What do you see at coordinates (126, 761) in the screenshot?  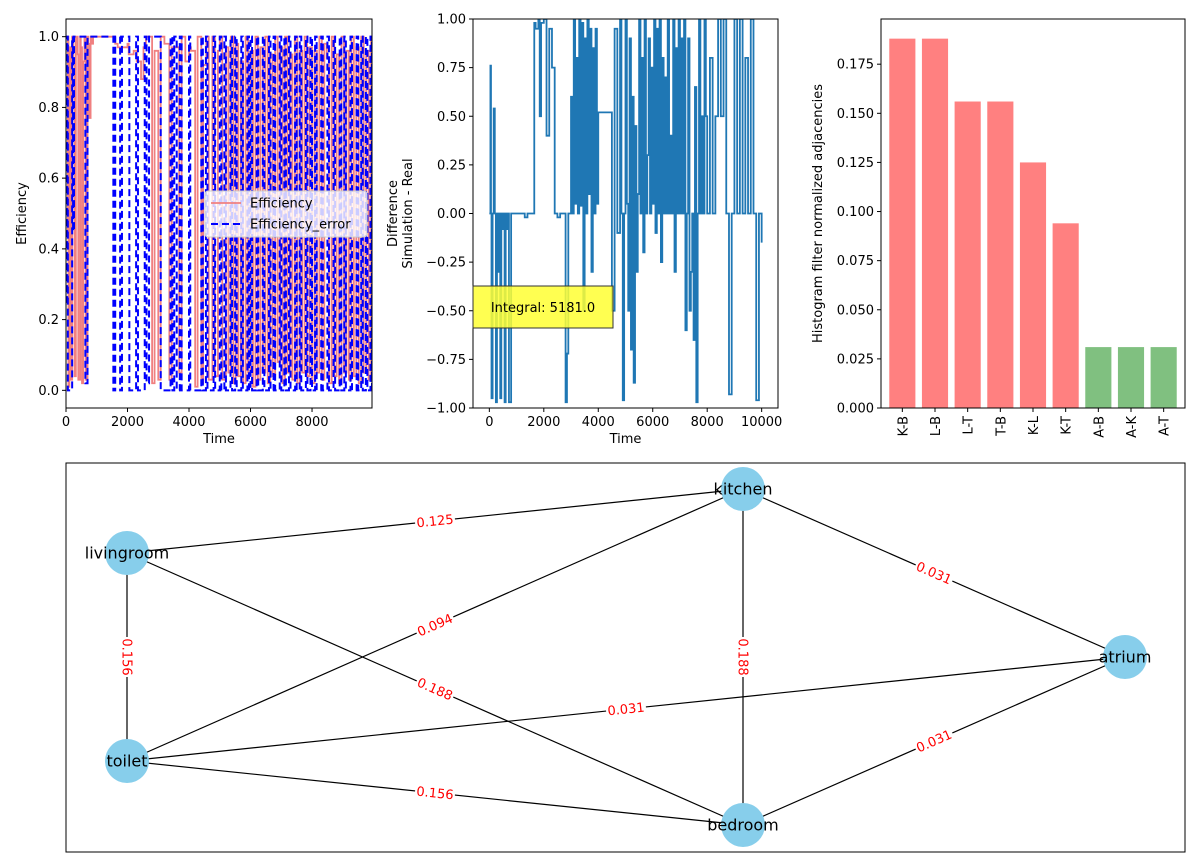 I see `node-label-toilet: toilet` at bounding box center [126, 761].